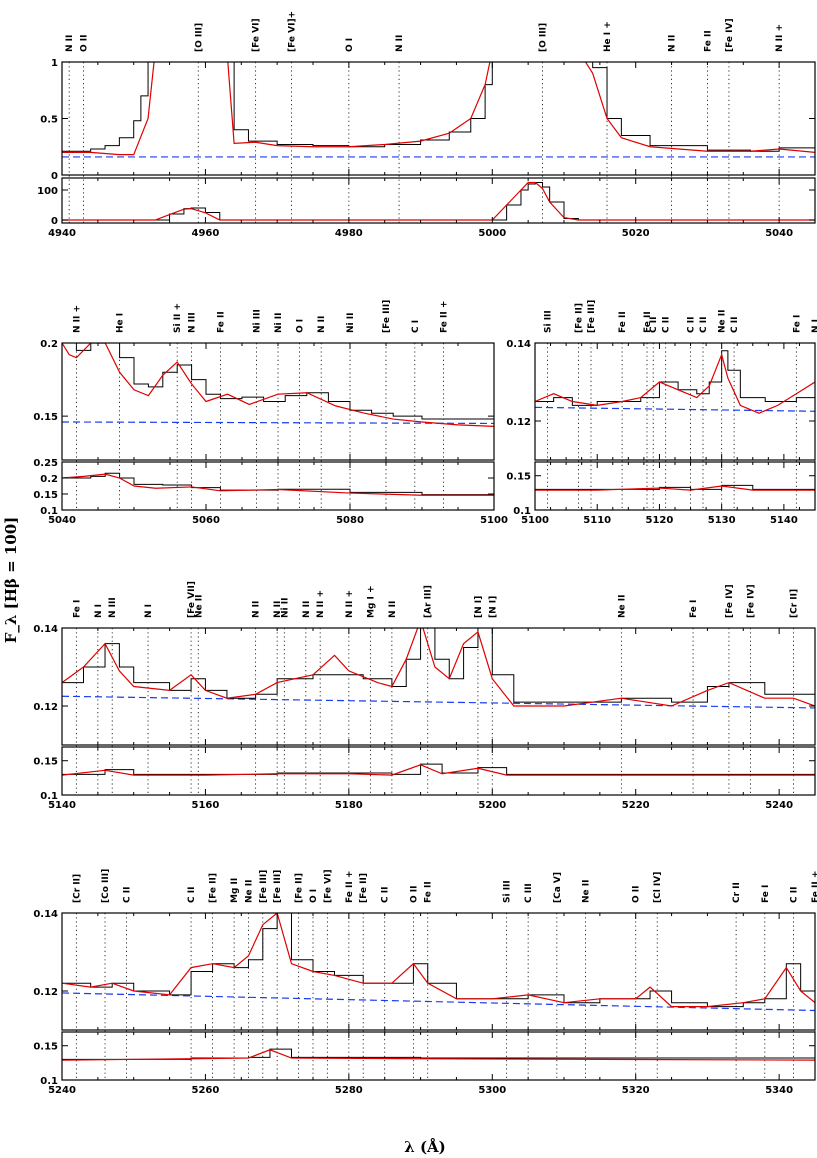  Describe the element at coordinates (558, 887) in the screenshot. I see `line-id-label: [Ca V]` at that location.